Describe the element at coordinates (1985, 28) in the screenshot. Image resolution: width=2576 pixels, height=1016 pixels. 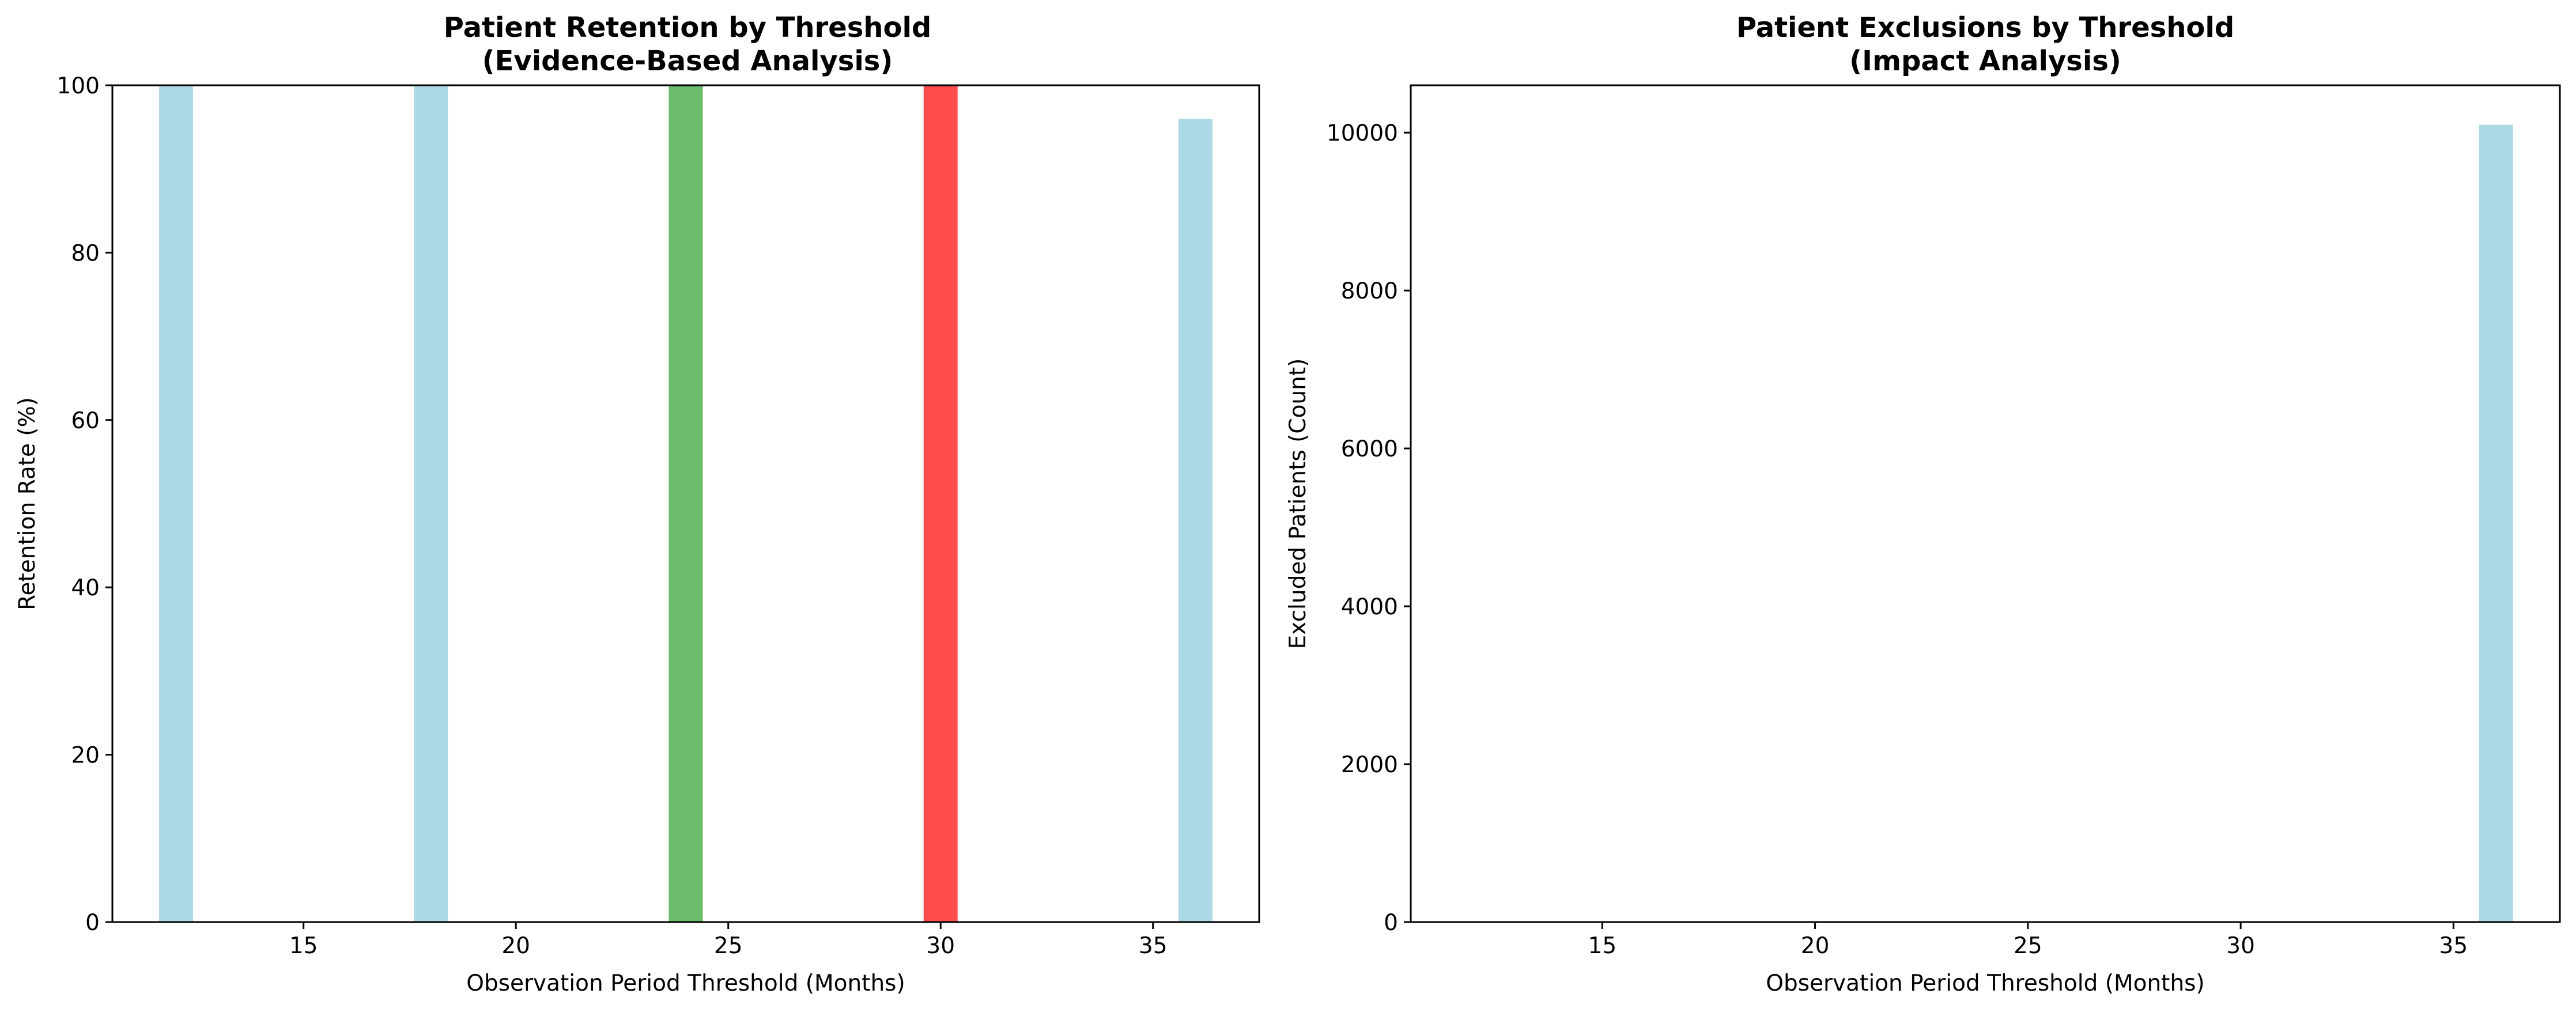
I see `chart-title: Patient Exclusions by Threshold` at that location.